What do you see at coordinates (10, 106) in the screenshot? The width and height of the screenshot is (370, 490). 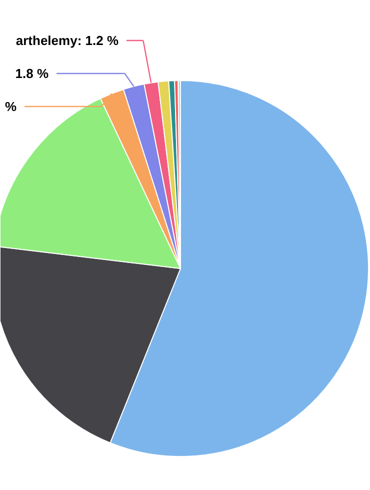 I see `data-label: %` at bounding box center [10, 106].